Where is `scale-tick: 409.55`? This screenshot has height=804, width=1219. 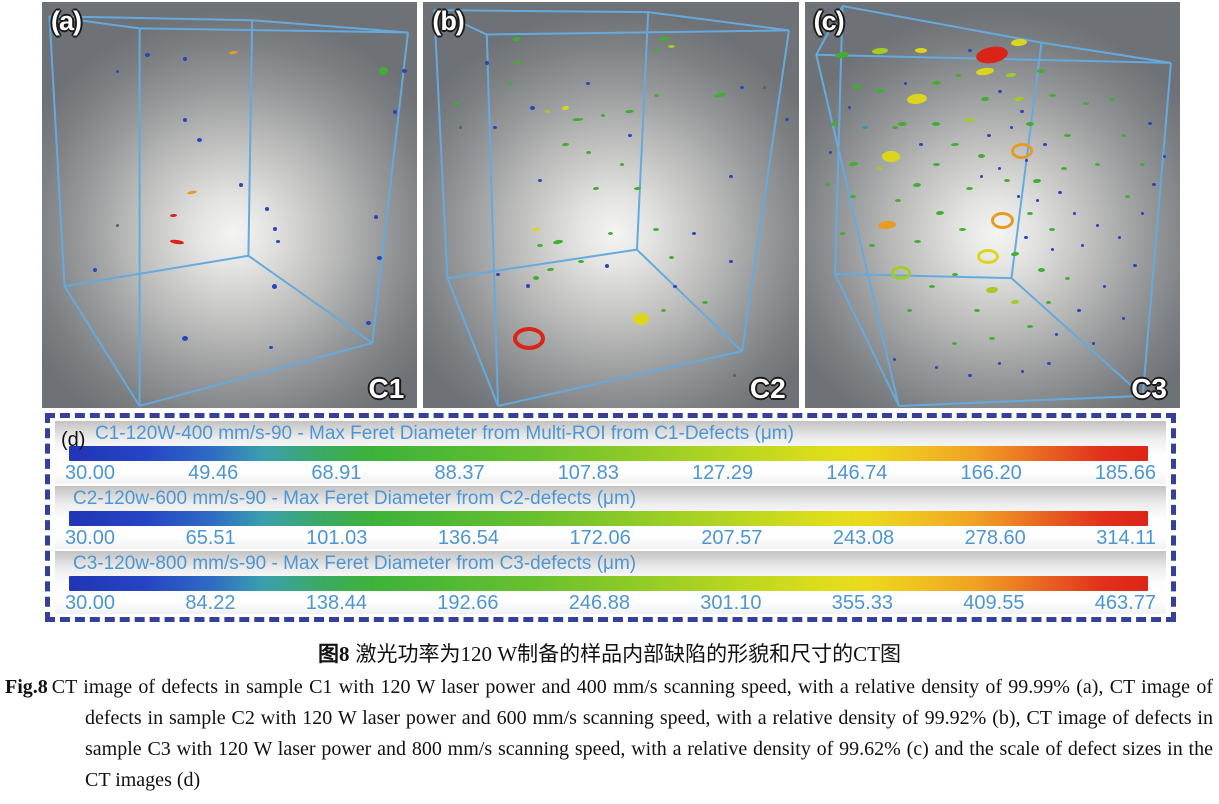 scale-tick: 409.55 is located at coordinates (994, 603).